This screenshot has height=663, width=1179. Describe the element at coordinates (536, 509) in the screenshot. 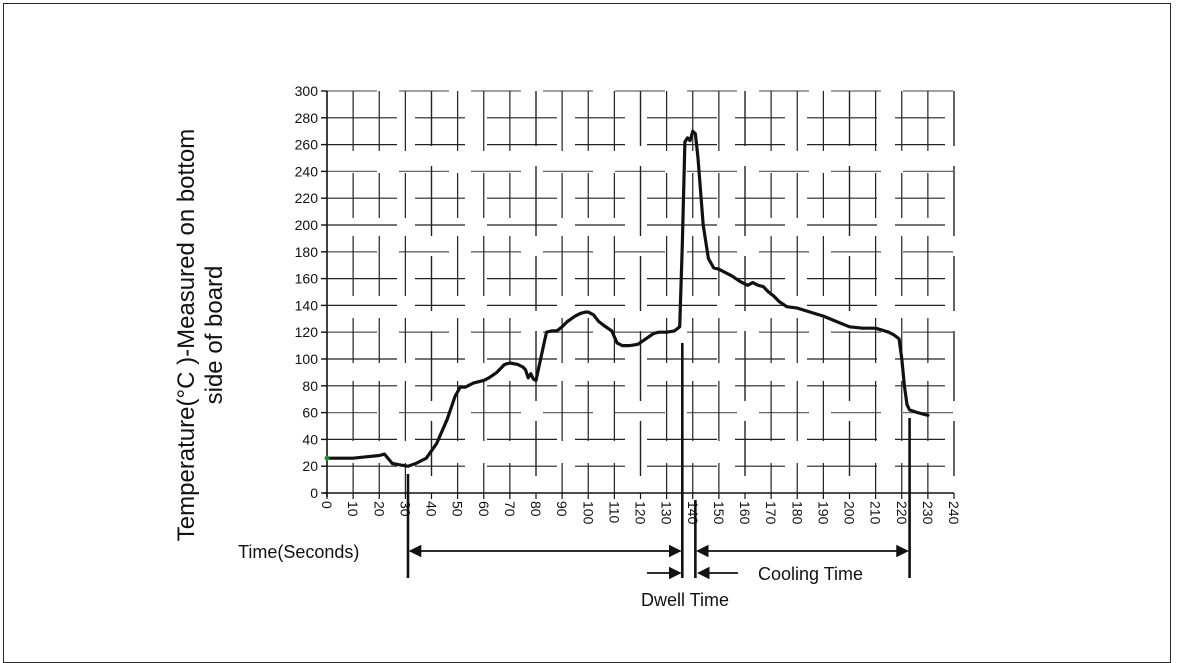

I see `x-tick-label: 80` at that location.